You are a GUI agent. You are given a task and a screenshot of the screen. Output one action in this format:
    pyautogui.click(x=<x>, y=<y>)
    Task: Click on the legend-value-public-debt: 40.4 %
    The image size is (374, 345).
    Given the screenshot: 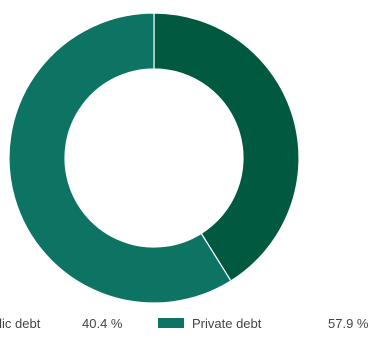 What is the action you would take?
    pyautogui.click(x=102, y=323)
    